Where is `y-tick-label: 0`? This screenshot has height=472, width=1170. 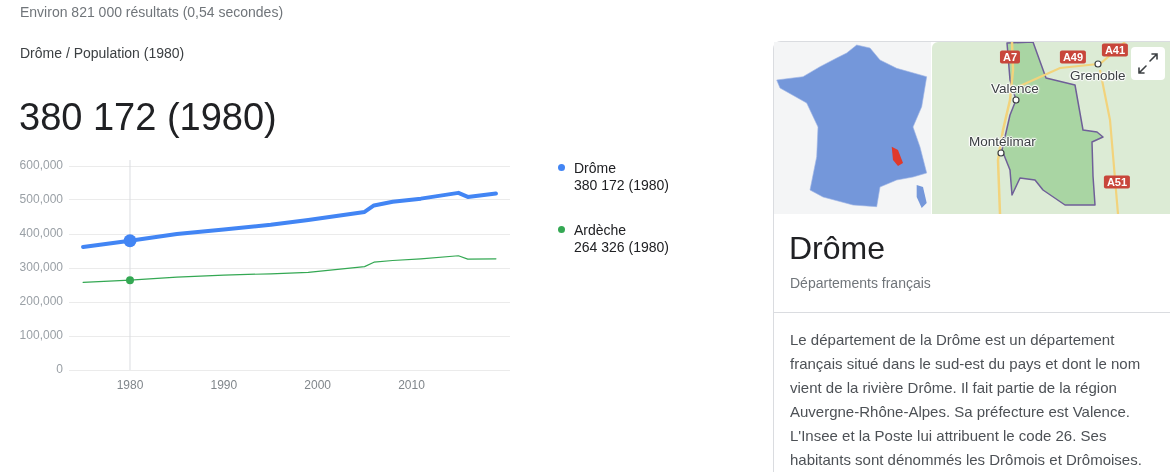
y-tick-label: 0 is located at coordinates (60, 369).